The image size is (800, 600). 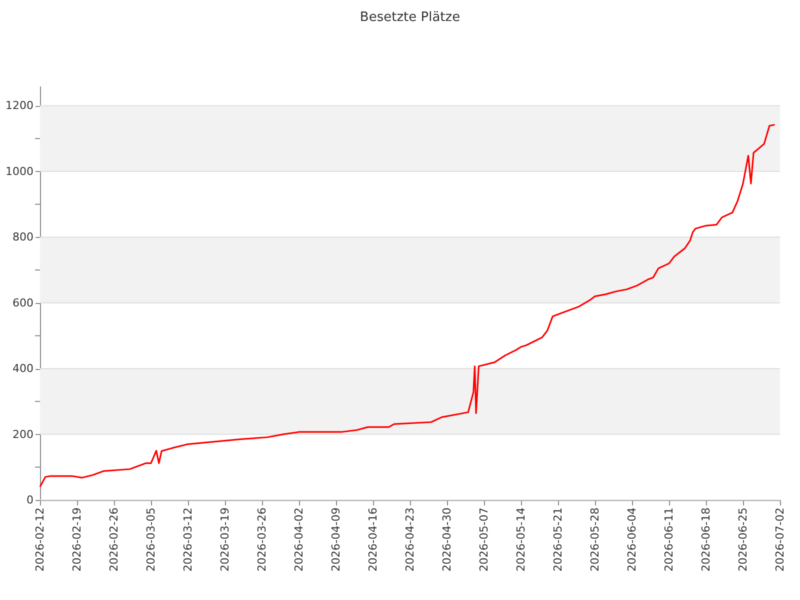 What do you see at coordinates (20, 171) in the screenshot?
I see `y-tick-label: 1000` at bounding box center [20, 171].